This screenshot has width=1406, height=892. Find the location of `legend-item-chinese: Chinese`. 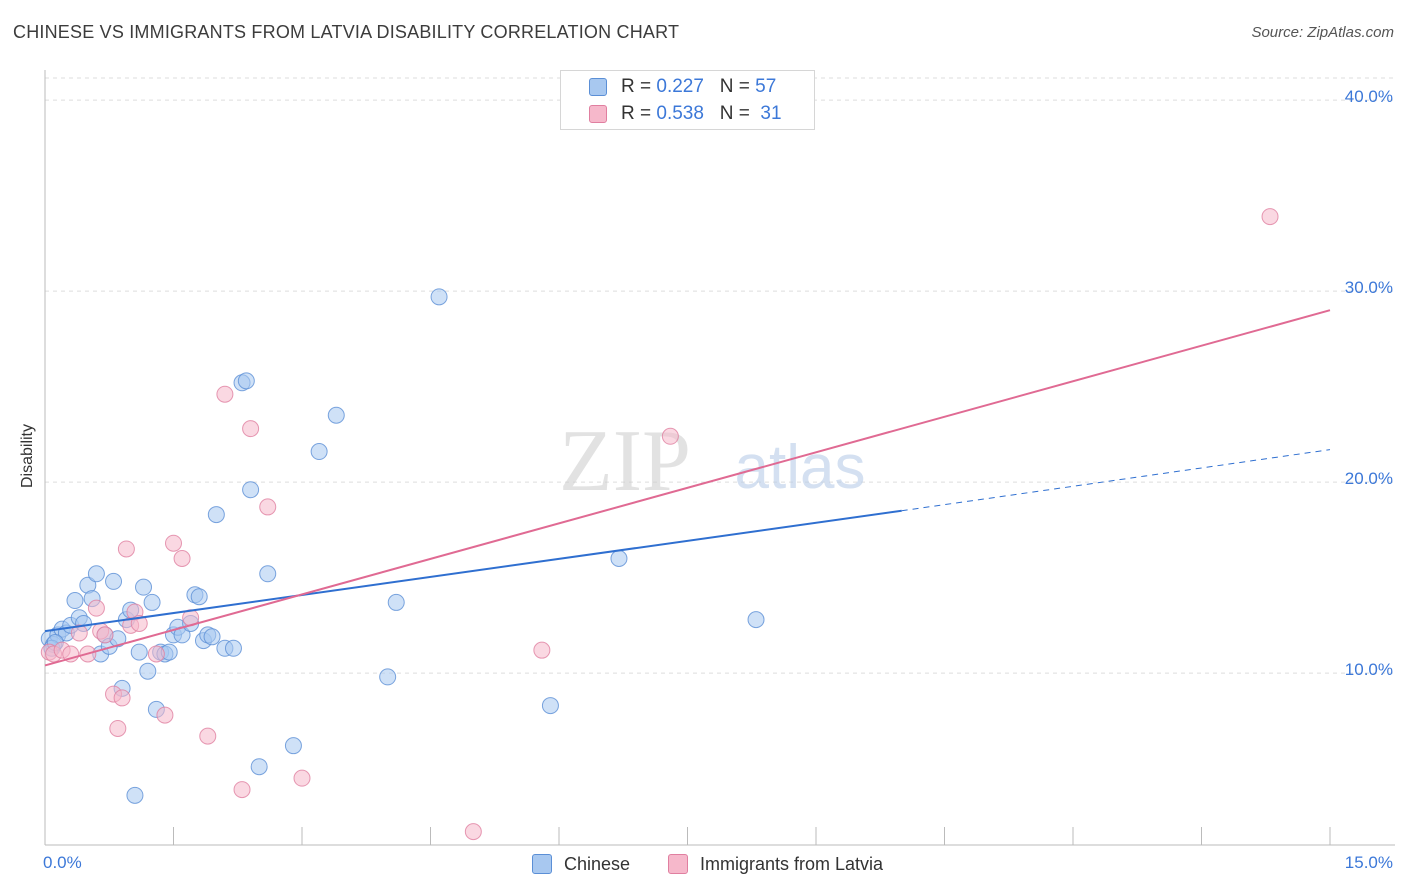

legend-item-chinese: Chinese is located at coordinates (581, 864).